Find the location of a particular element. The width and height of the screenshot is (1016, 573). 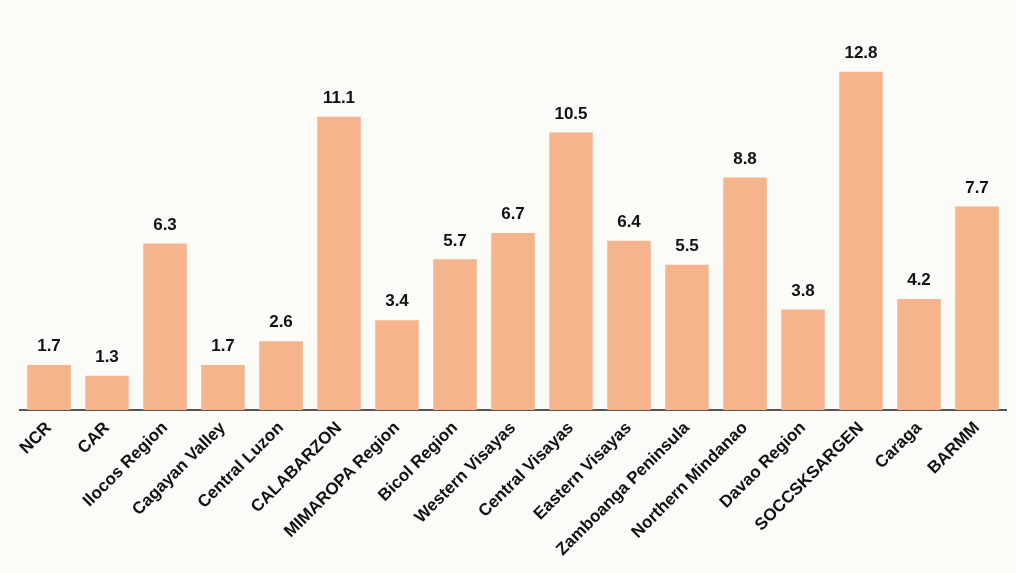

data-label: 8.8 is located at coordinates (745, 158).